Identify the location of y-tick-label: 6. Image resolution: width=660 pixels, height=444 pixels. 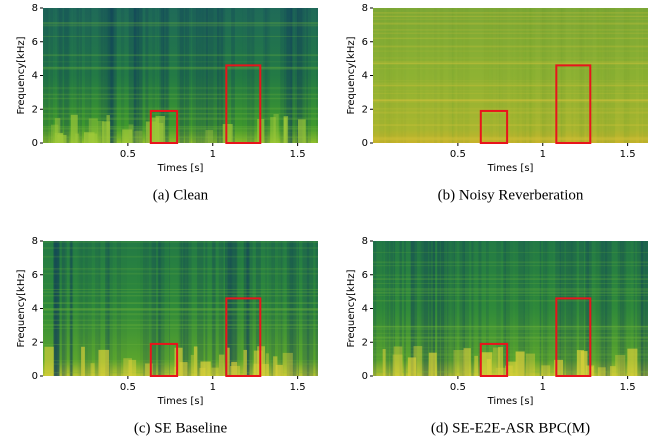
(365, 275).